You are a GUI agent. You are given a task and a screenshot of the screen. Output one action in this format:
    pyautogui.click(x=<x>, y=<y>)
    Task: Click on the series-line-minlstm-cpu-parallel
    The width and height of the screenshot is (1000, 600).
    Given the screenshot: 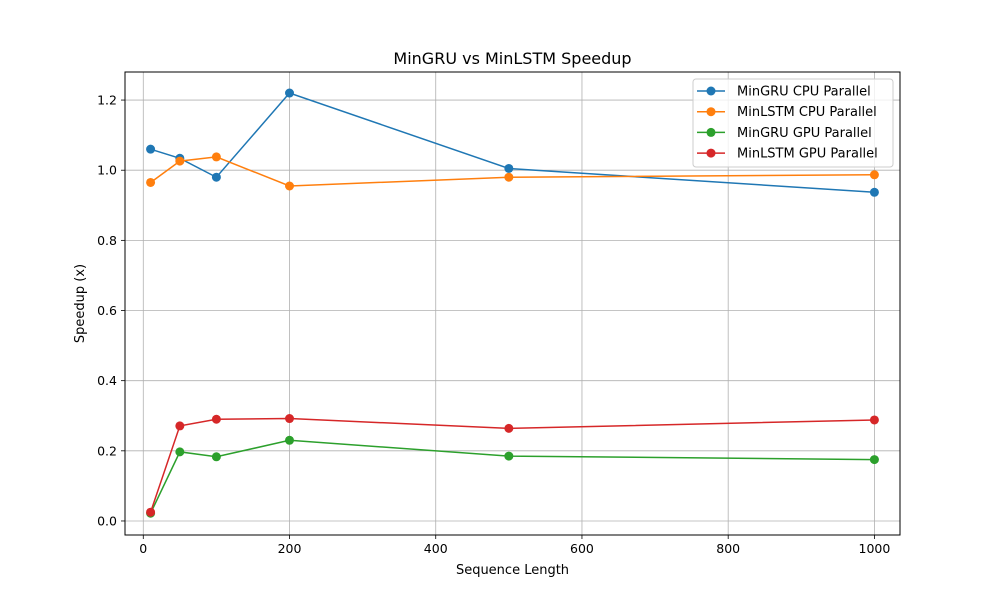 What is the action you would take?
    pyautogui.click(x=512, y=171)
    